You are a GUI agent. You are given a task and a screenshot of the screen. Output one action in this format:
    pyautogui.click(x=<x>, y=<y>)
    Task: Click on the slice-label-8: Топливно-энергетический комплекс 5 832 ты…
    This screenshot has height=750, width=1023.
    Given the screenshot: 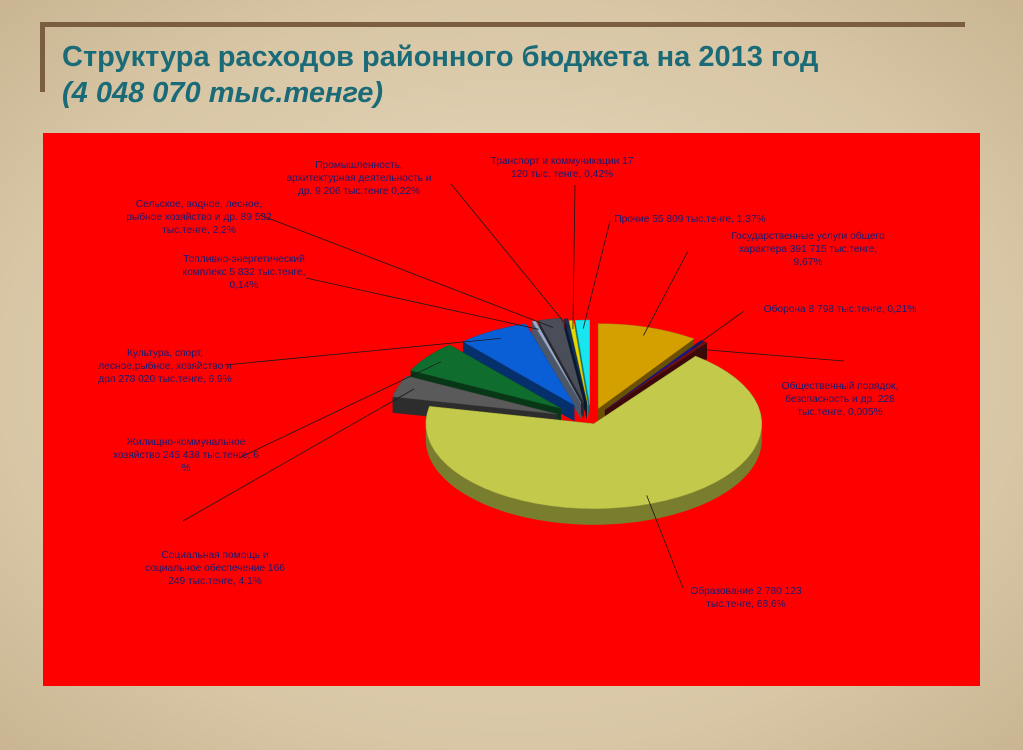 What is the action you would take?
    pyautogui.click(x=244, y=272)
    